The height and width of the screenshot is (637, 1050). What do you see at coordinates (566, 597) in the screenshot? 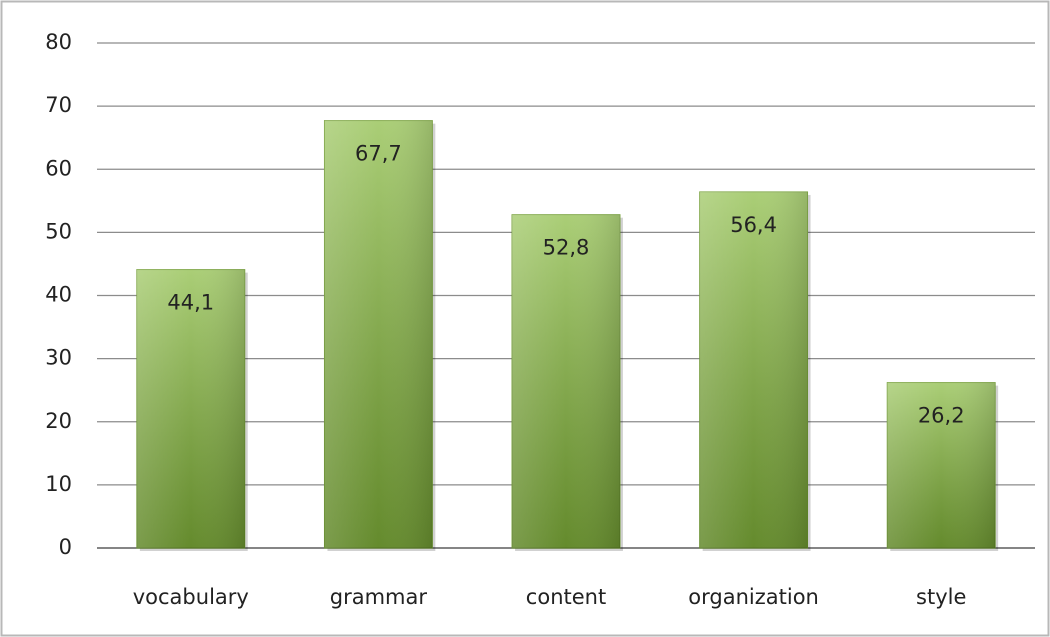
I see `x-tick-label: content` at bounding box center [566, 597].